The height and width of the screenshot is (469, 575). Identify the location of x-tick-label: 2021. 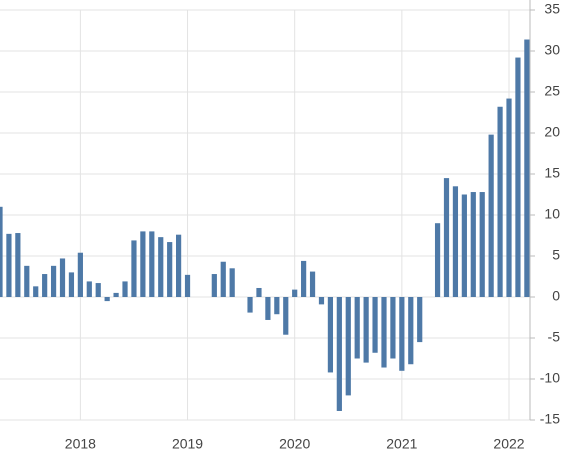
(401, 444).